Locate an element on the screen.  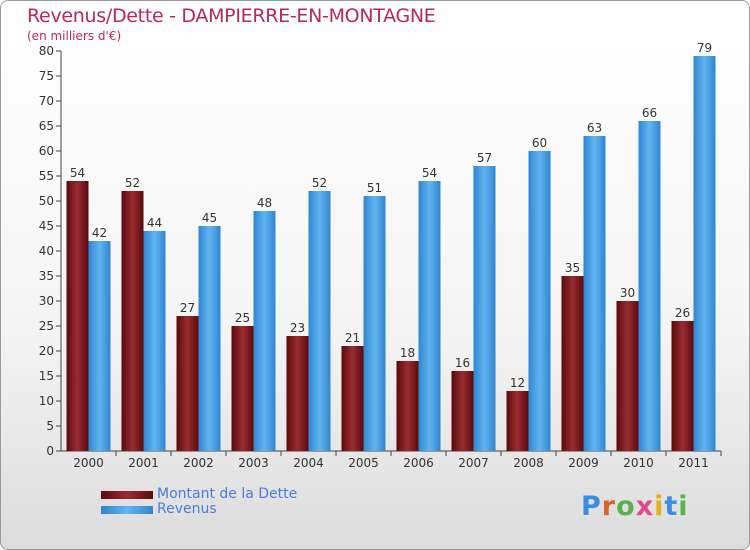
y-tick-label: 60 is located at coordinates (46, 151).